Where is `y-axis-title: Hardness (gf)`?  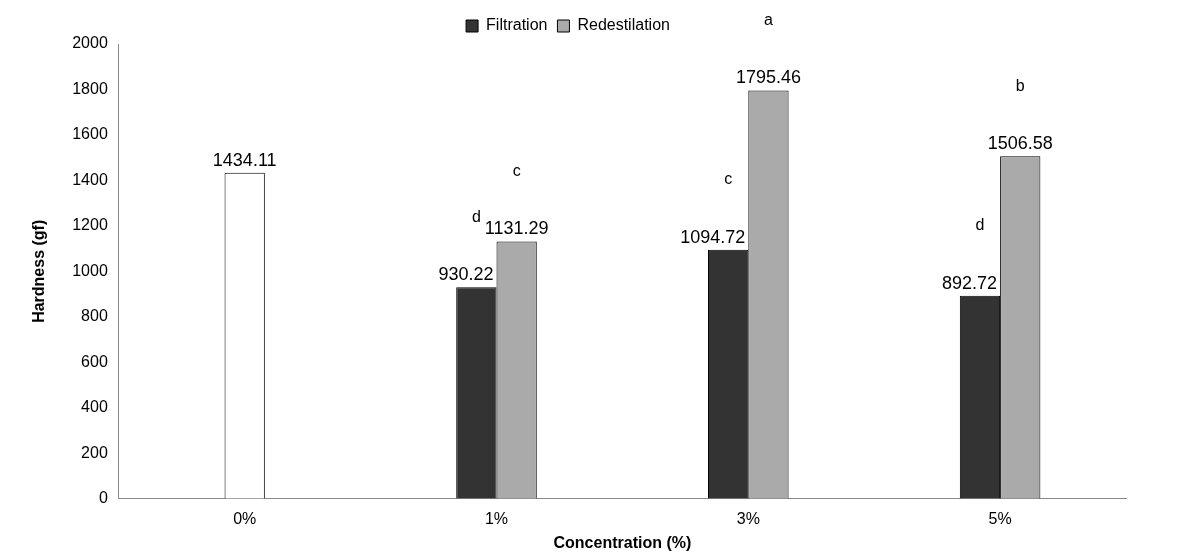 y-axis-title: Hardness (gf) is located at coordinates (39, 271).